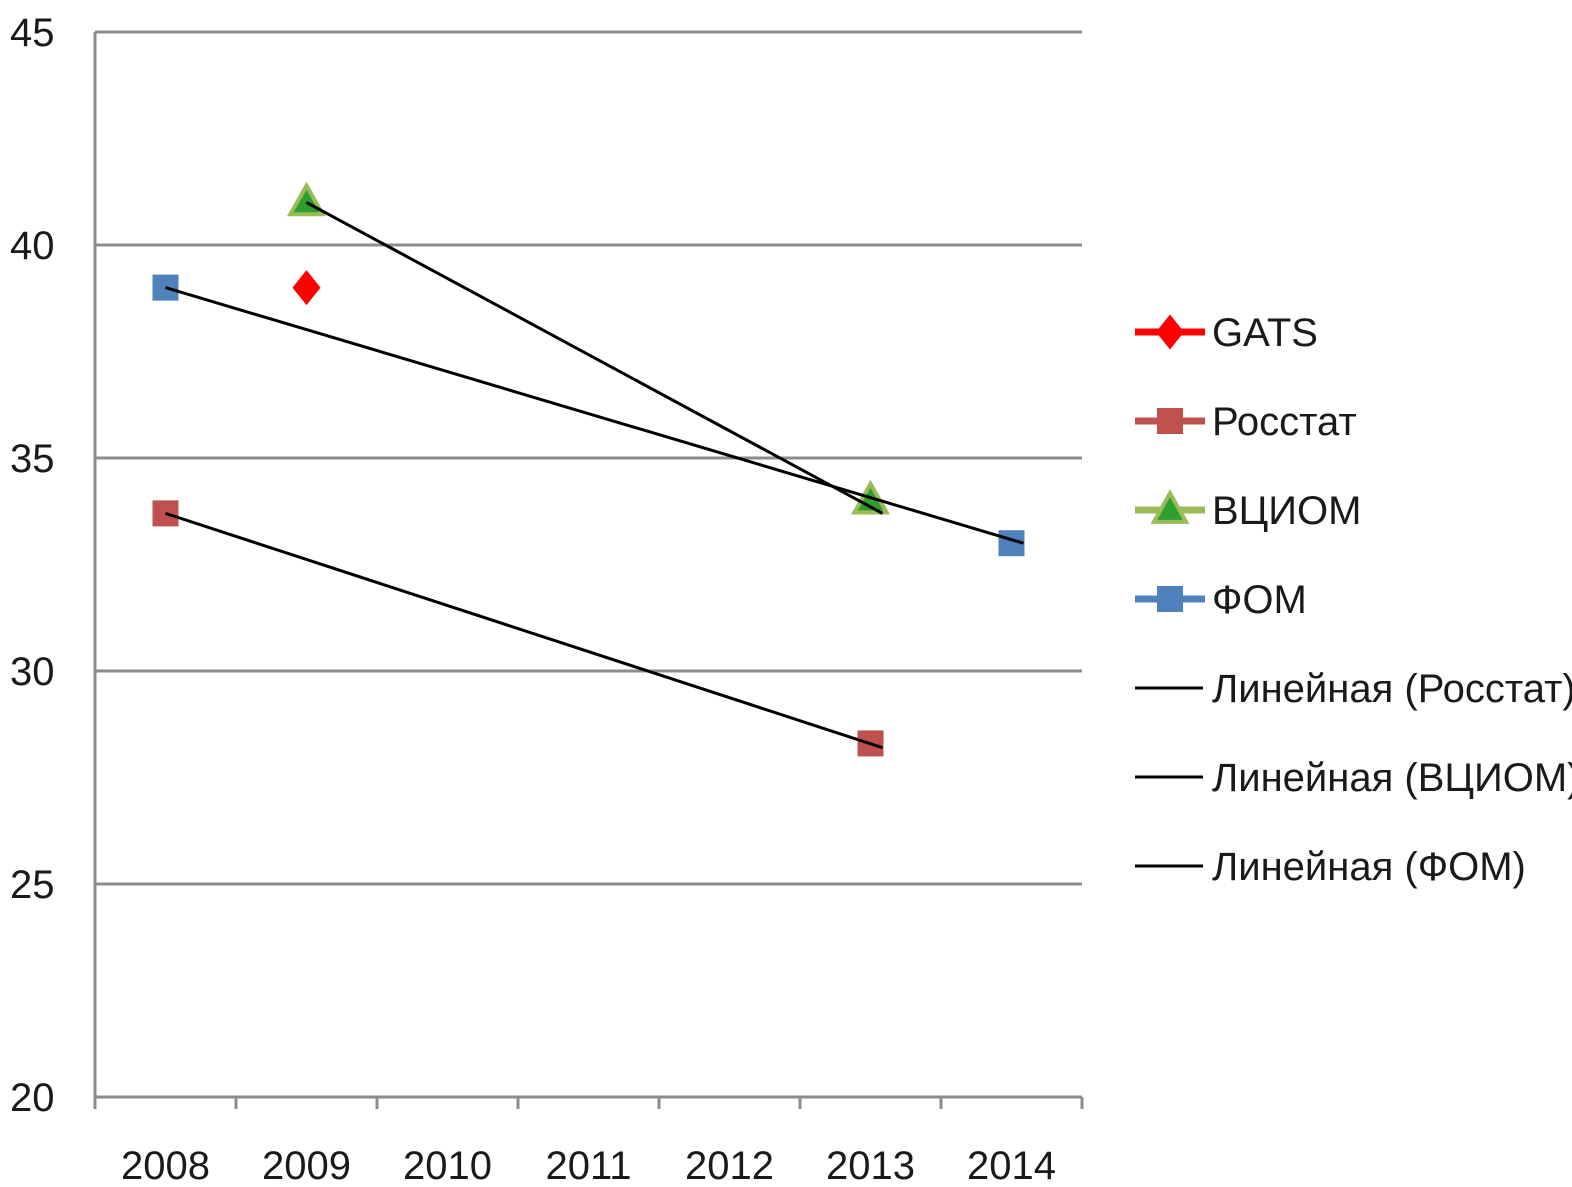 This screenshot has height=1187, width=1572. What do you see at coordinates (1369, 867) in the screenshot?
I see `legend-label: Линейная (ФОМ)` at bounding box center [1369, 867].